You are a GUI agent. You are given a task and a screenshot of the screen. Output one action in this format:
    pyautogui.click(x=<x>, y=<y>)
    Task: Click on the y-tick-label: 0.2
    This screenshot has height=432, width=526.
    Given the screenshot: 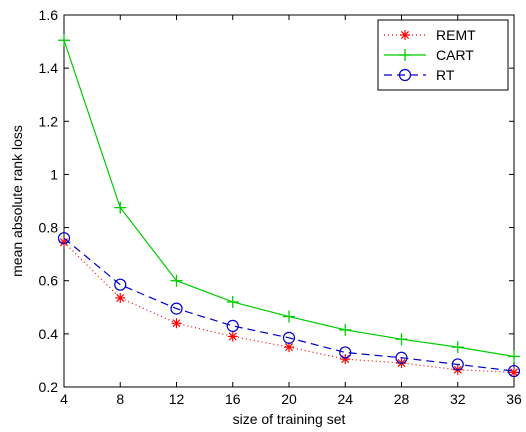 What is the action you would take?
    pyautogui.click(x=49, y=387)
    